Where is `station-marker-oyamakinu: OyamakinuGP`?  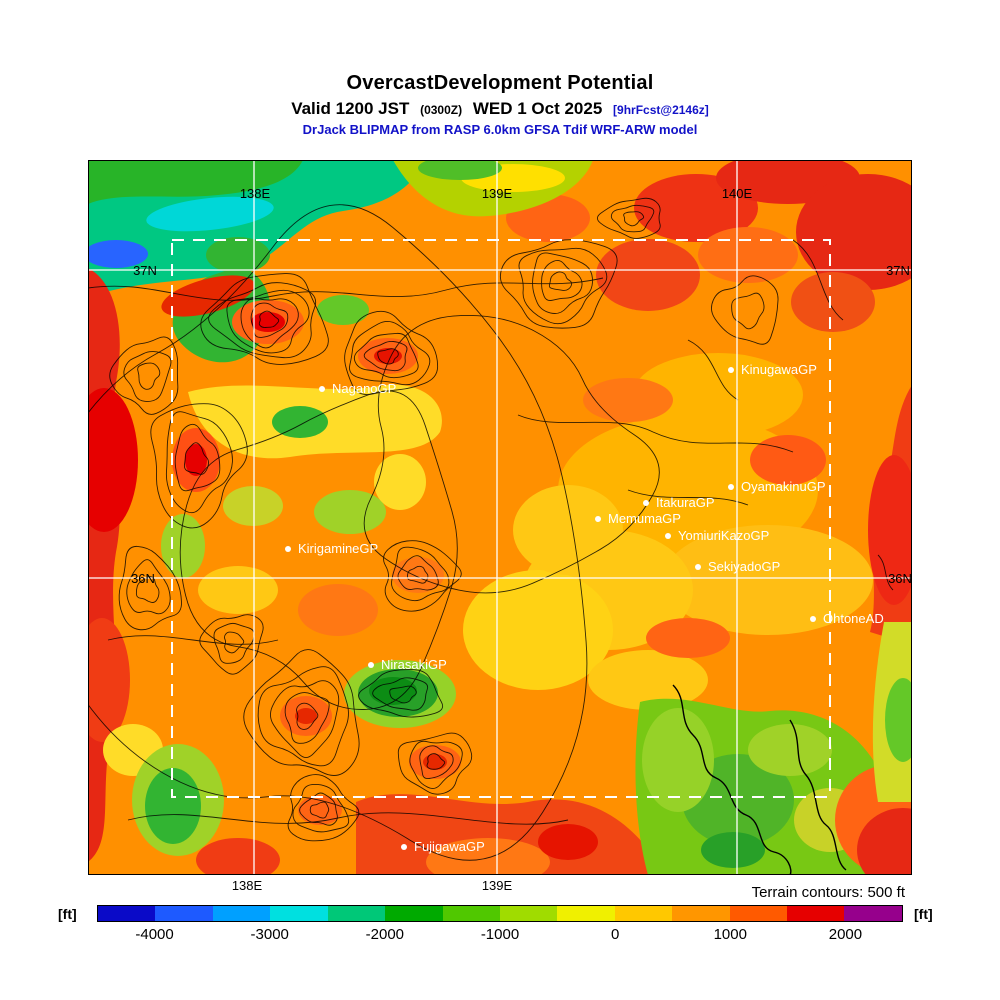 station-marker-oyamakinu: OyamakinuGP is located at coordinates (777, 486).